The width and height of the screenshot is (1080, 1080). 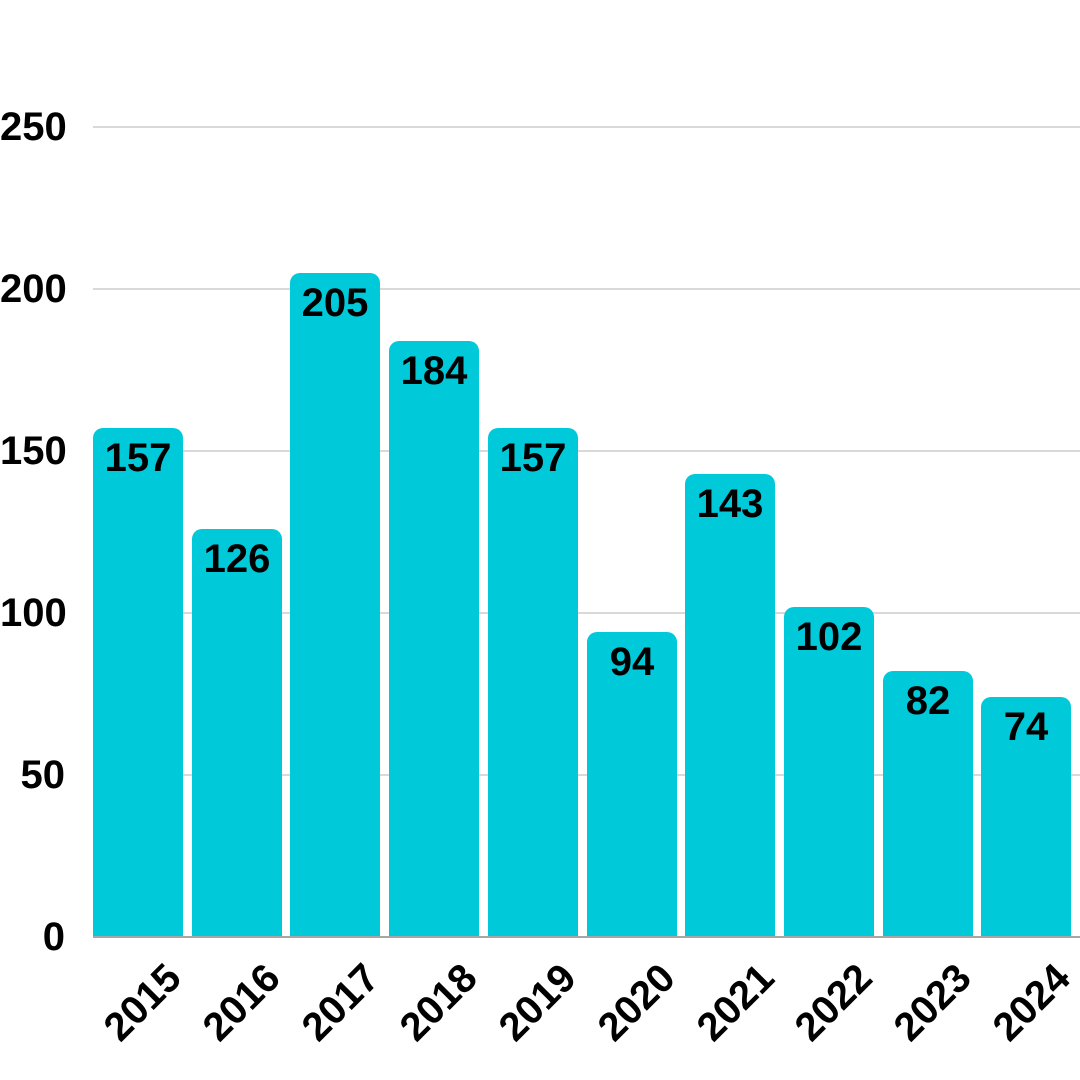 What do you see at coordinates (434, 639) in the screenshot?
I see `bar-2018: 184` at bounding box center [434, 639].